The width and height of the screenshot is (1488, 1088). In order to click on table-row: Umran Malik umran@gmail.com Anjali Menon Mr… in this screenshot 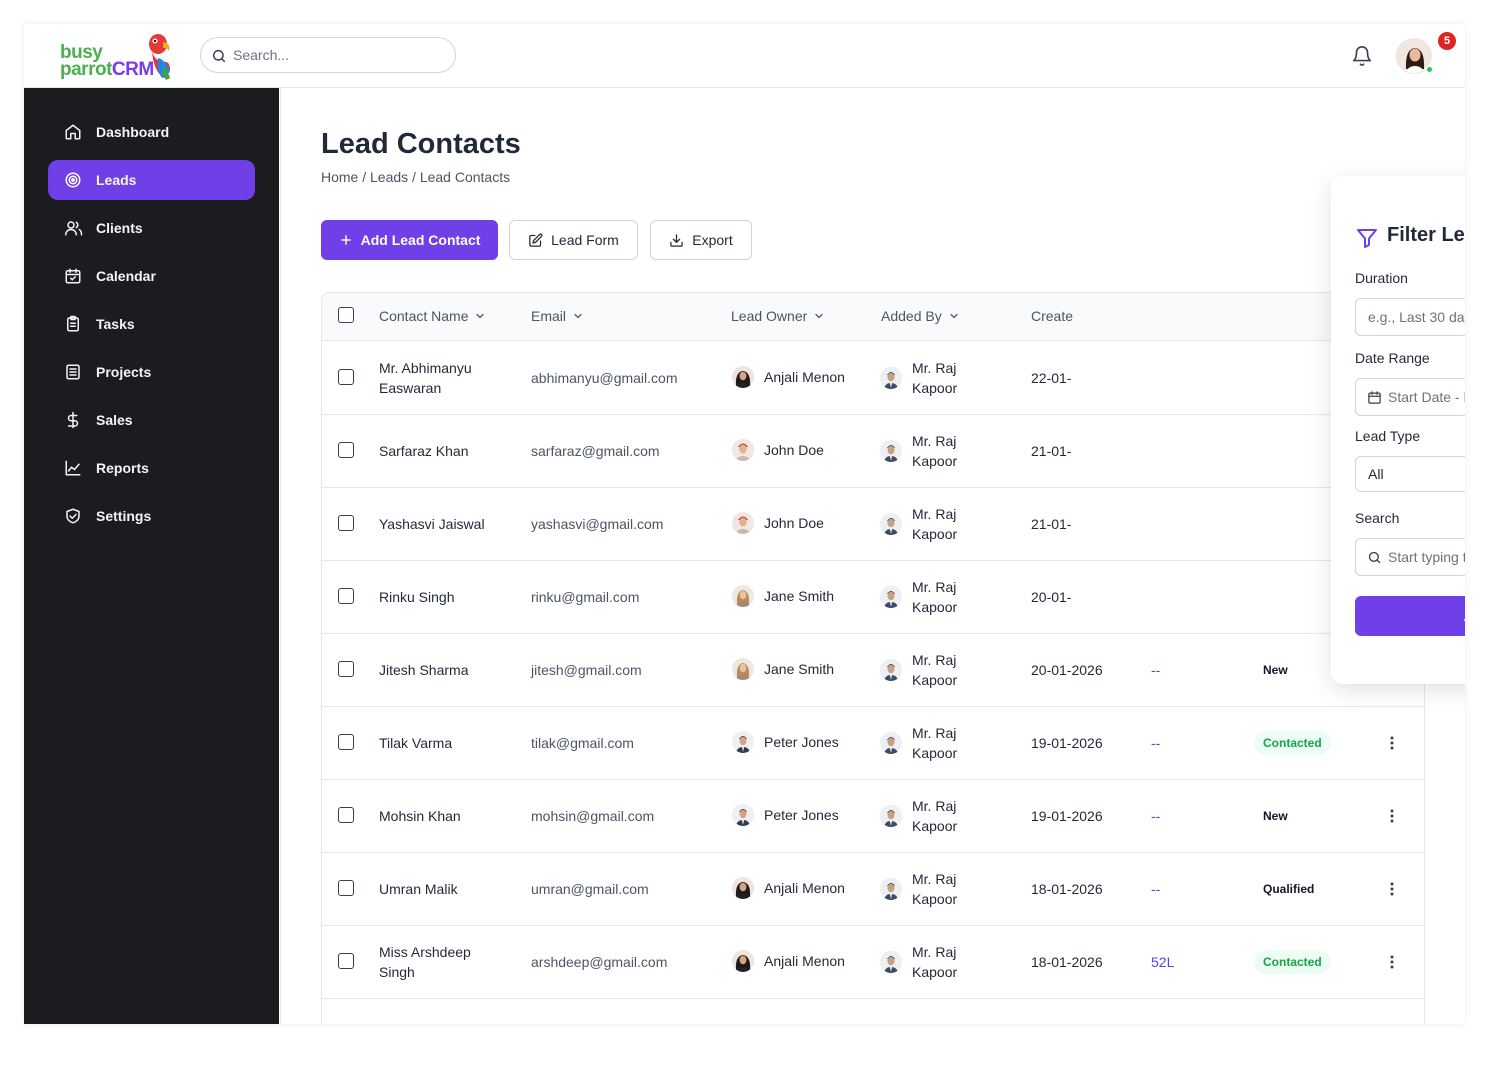, I will do `click(873, 889)`.